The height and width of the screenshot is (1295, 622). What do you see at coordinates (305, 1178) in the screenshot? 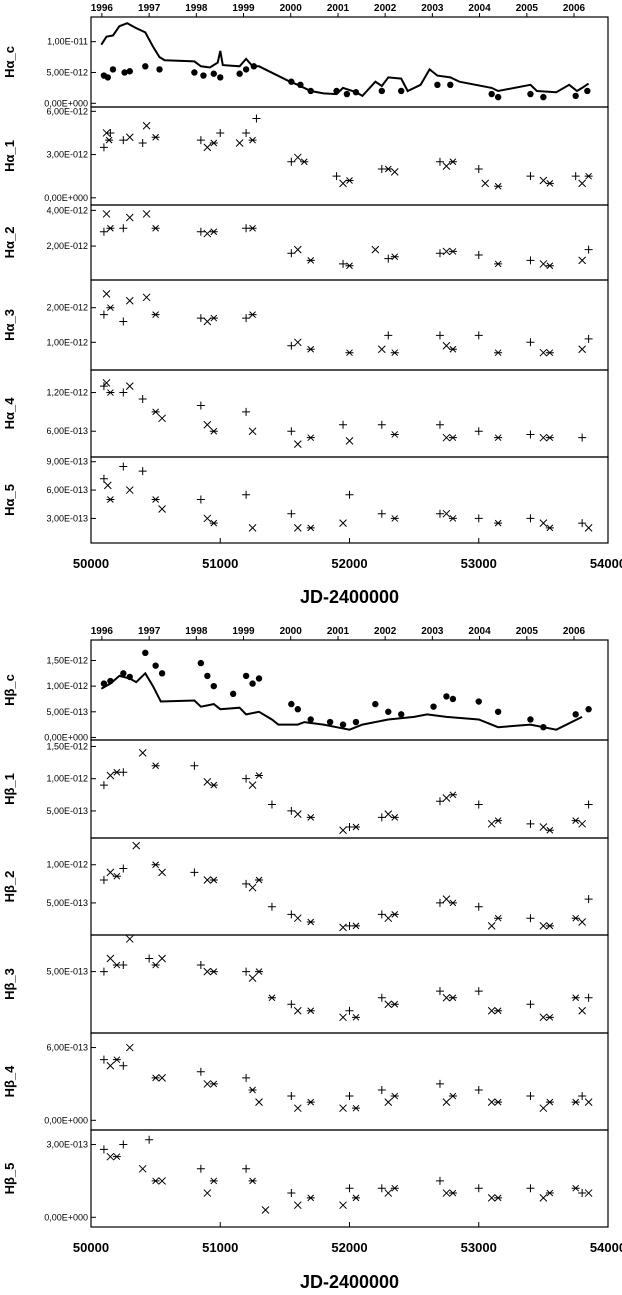
I see `panel-1-5: Hβ_5 0,00E+000 3,00E-013` at bounding box center [305, 1178].